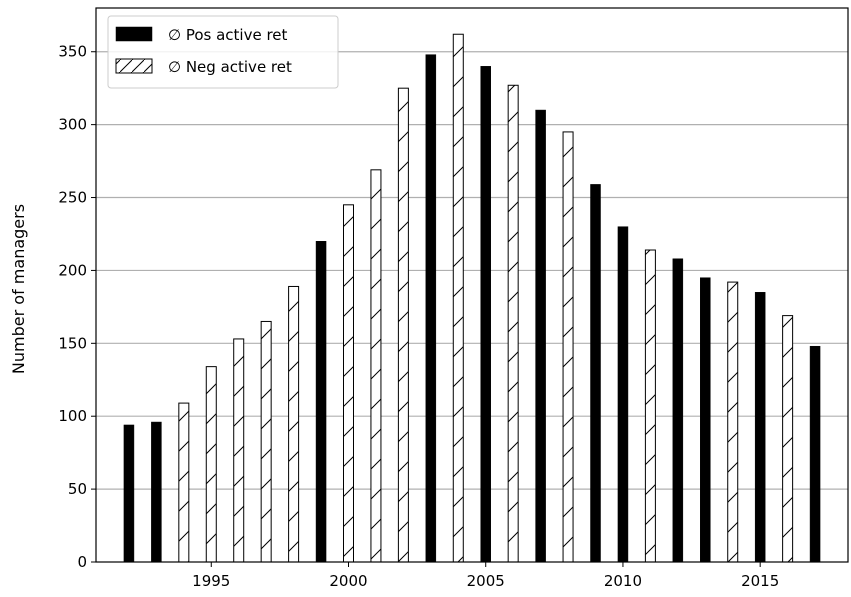 The width and height of the screenshot is (851, 597). Describe the element at coordinates (82, 562) in the screenshot. I see `y-tick-label: 0` at that location.